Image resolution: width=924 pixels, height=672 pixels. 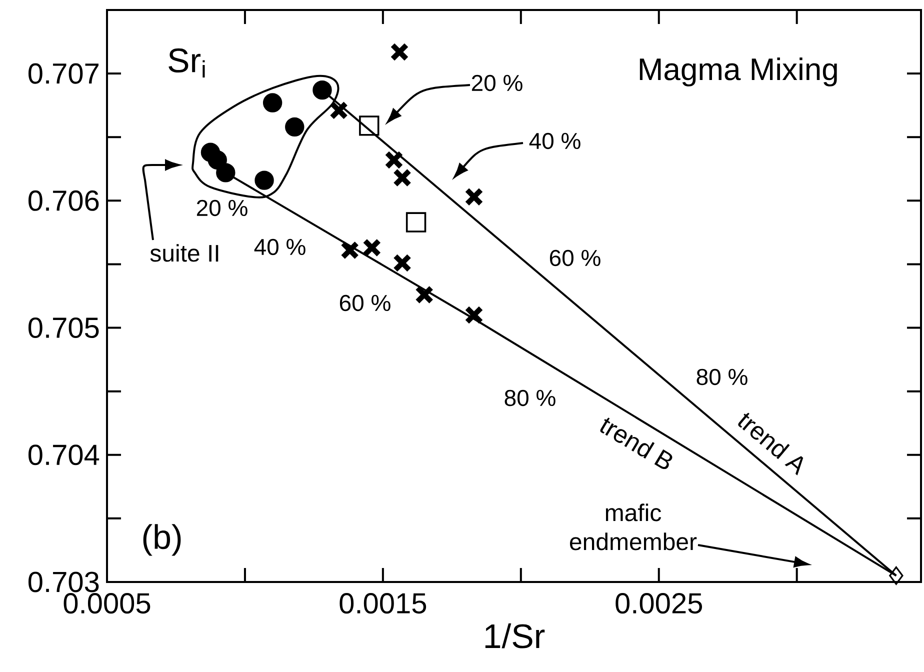 What do you see at coordinates (63, 73) in the screenshot?
I see `y-tick-label: 0.707` at bounding box center [63, 73].